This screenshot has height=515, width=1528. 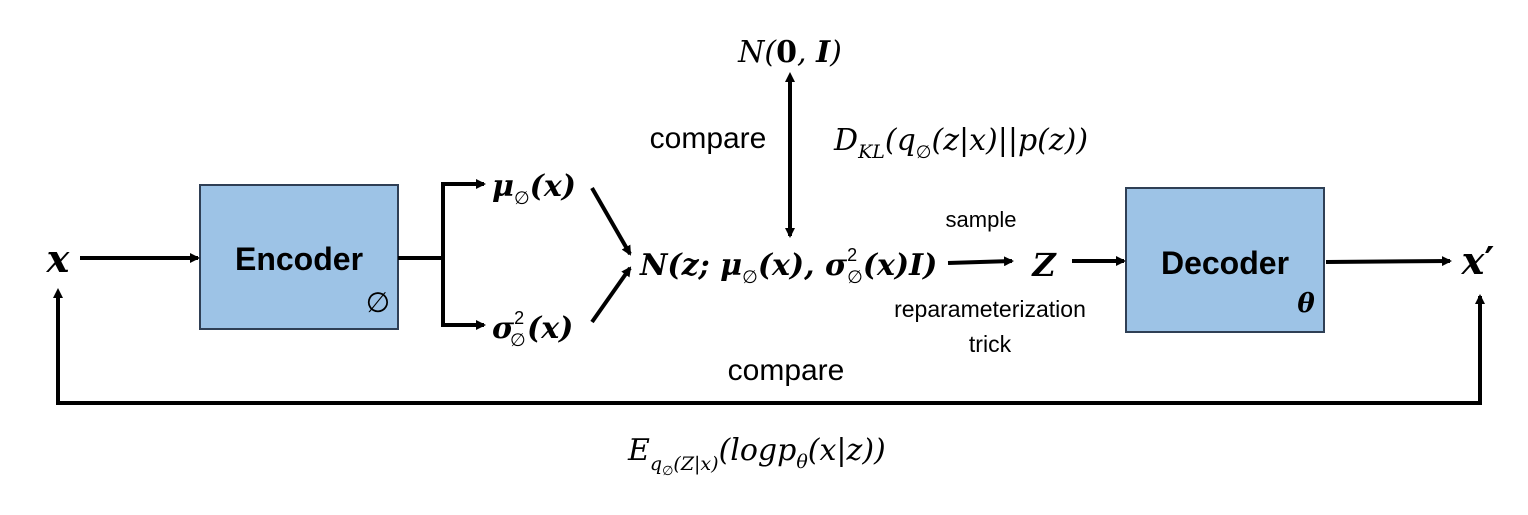 What do you see at coordinates (638, 450) in the screenshot?
I see `expectation-E: E` at bounding box center [638, 450].